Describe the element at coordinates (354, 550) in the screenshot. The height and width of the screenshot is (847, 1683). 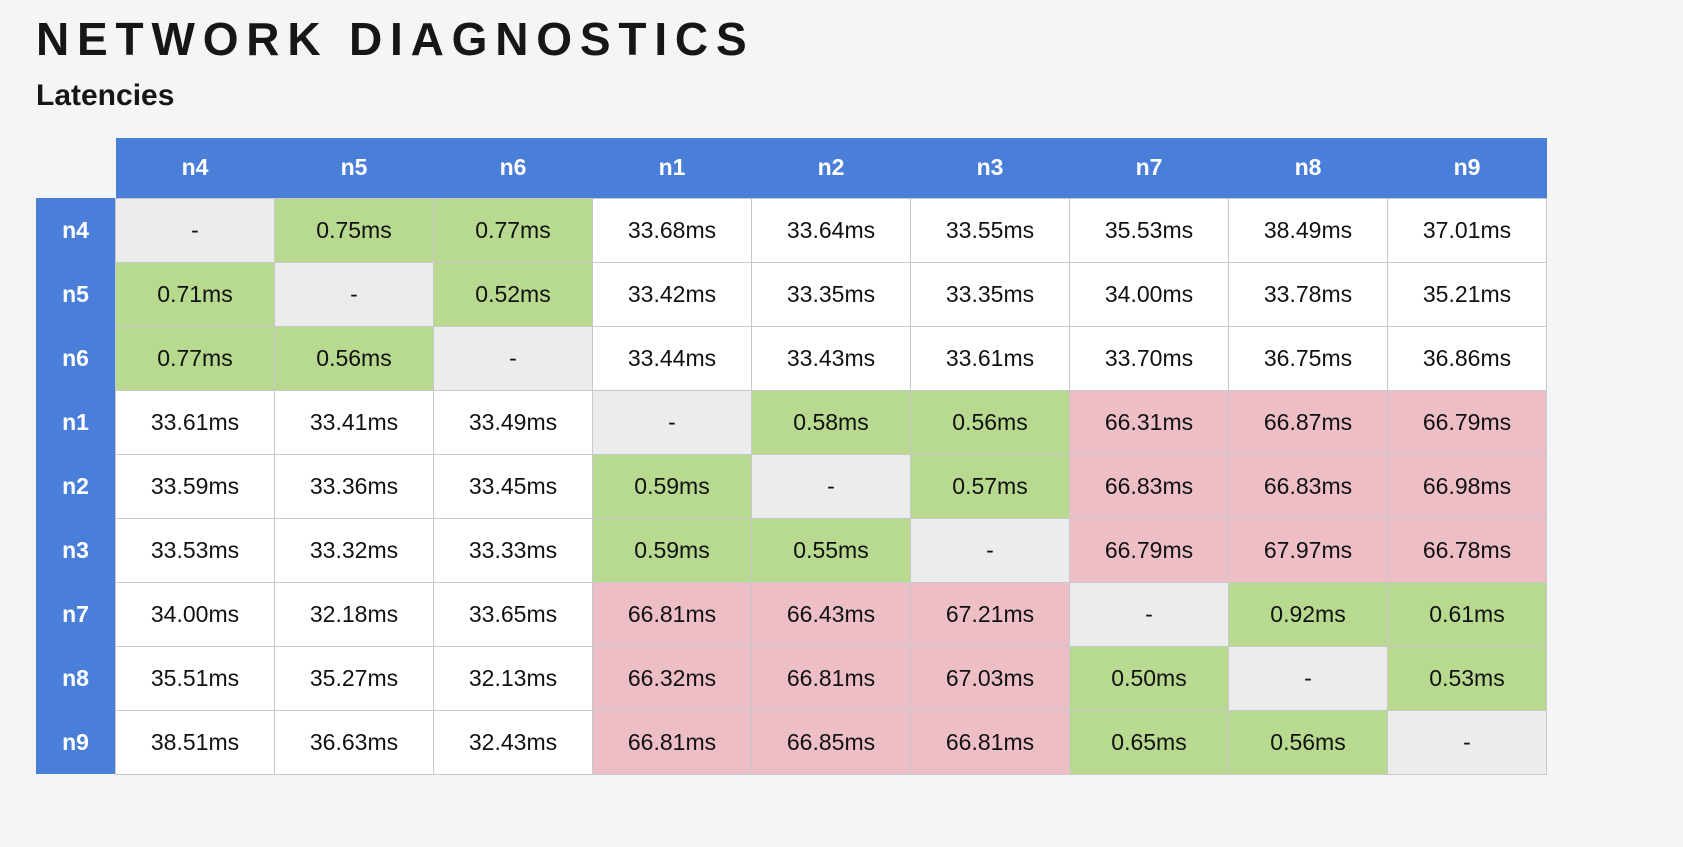
I see `latency-cell-n3-n5: 33.32ms` at that location.